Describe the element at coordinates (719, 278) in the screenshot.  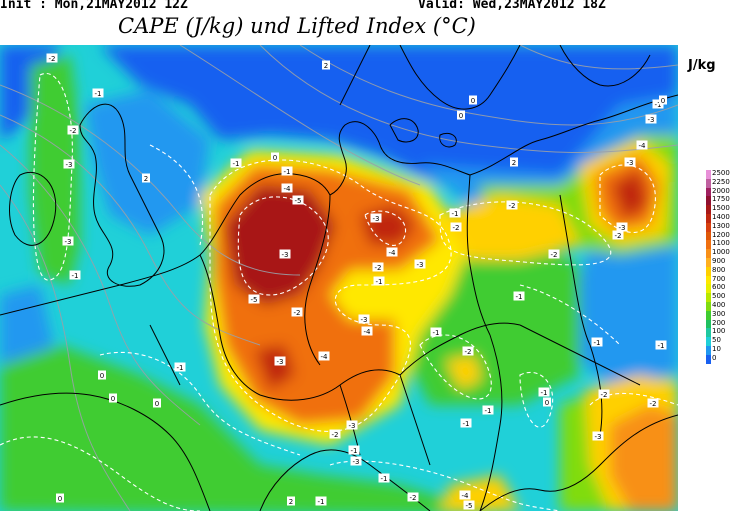
I see `legend-label: 700` at that location.